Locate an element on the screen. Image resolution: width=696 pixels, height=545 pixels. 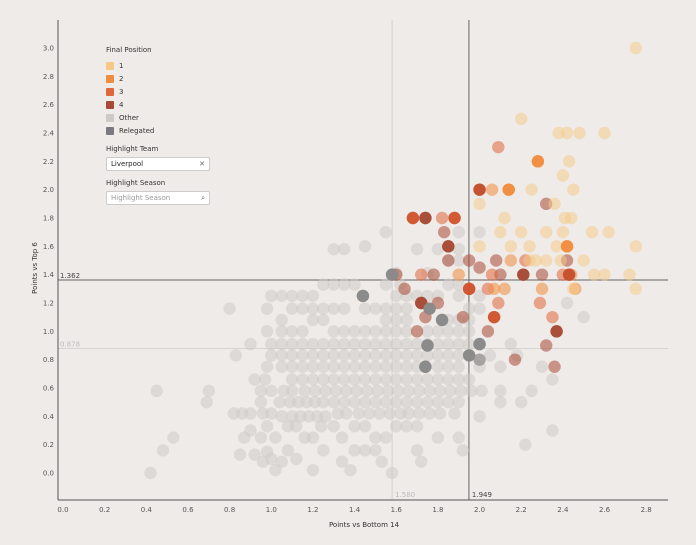
highlight-season-input is located at coordinates (151, 198).